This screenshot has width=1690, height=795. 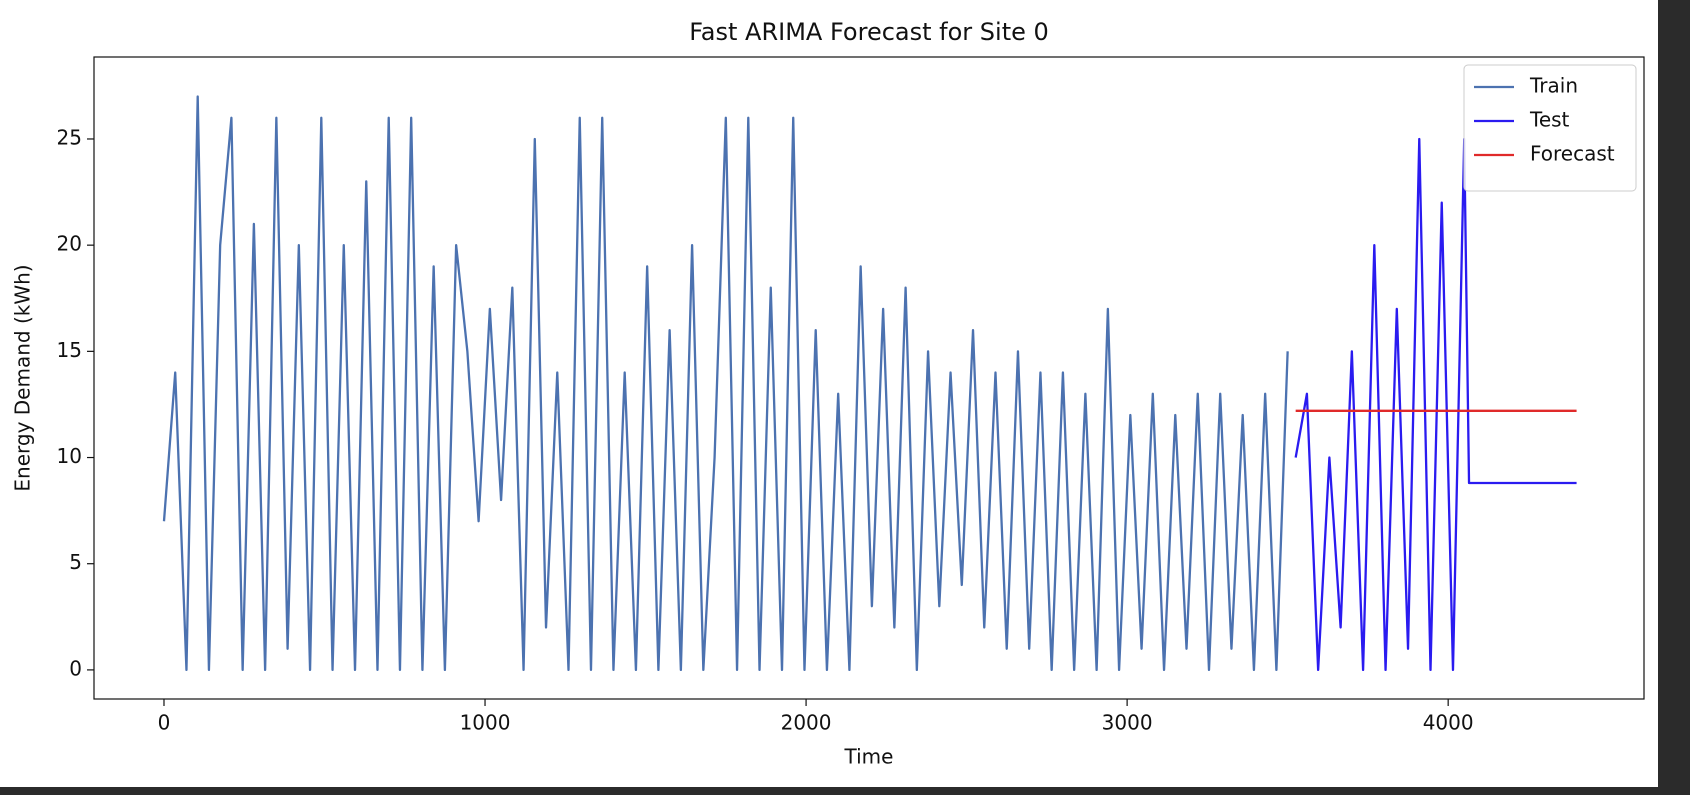 I want to click on x-tick-label: 0, so click(x=164, y=723).